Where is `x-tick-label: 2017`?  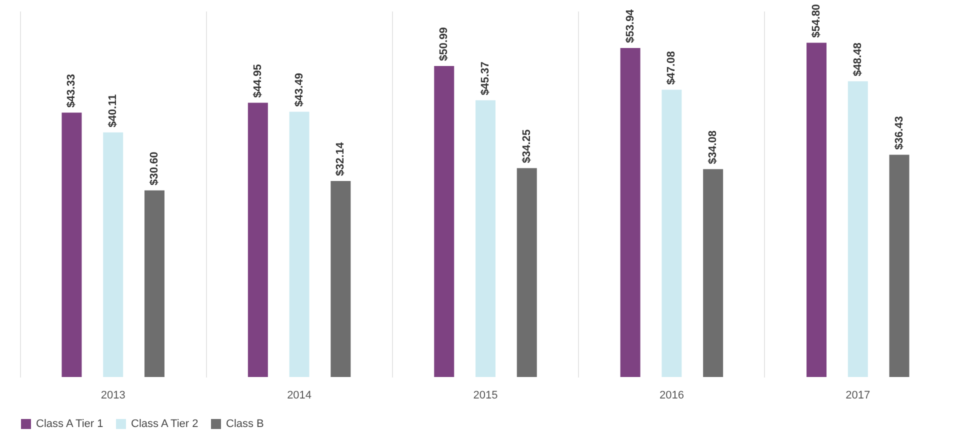 x-tick-label: 2017 is located at coordinates (858, 396).